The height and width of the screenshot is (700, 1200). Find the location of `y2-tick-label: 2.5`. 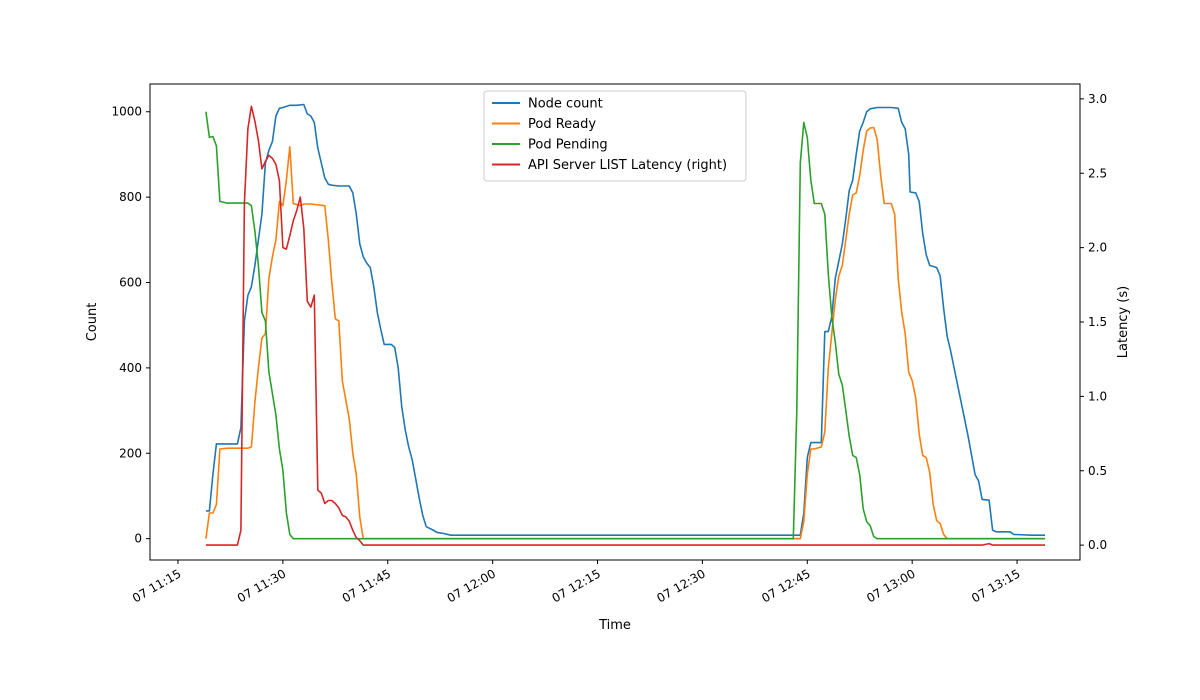

y2-tick-label: 2.5 is located at coordinates (1097, 173).